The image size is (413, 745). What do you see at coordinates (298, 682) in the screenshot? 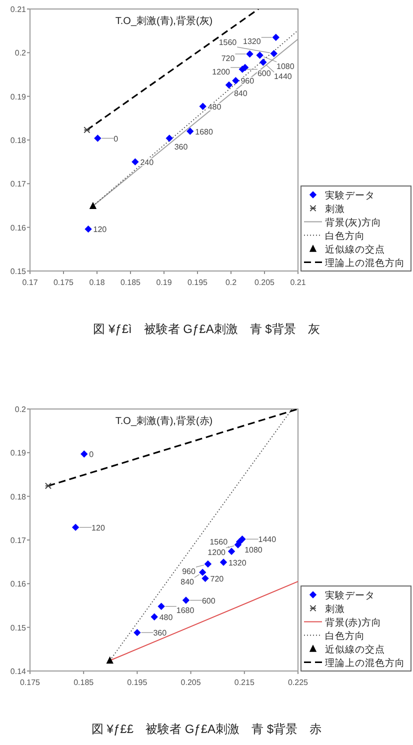
I see `x-tick-label: 0.225` at bounding box center [298, 682].